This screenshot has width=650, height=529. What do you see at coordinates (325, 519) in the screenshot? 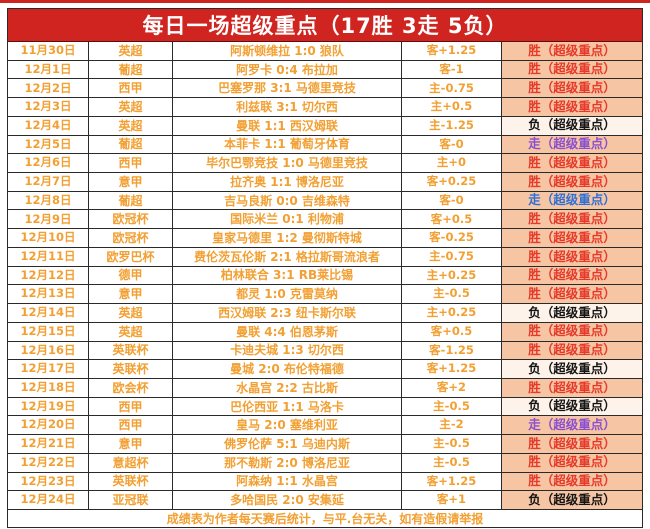
I see `footer-note: 成绩表为作者每天赛后统计，与平.台无关，如有造假请举报` at bounding box center [325, 519].